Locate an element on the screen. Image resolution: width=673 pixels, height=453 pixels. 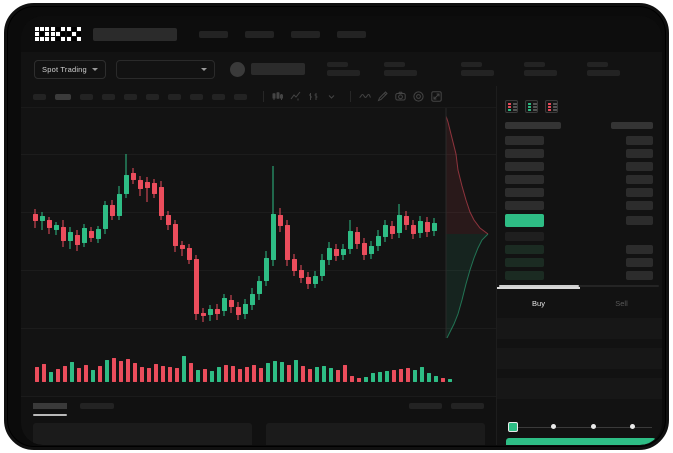
volume-histogram is located at coordinates (258, 367).